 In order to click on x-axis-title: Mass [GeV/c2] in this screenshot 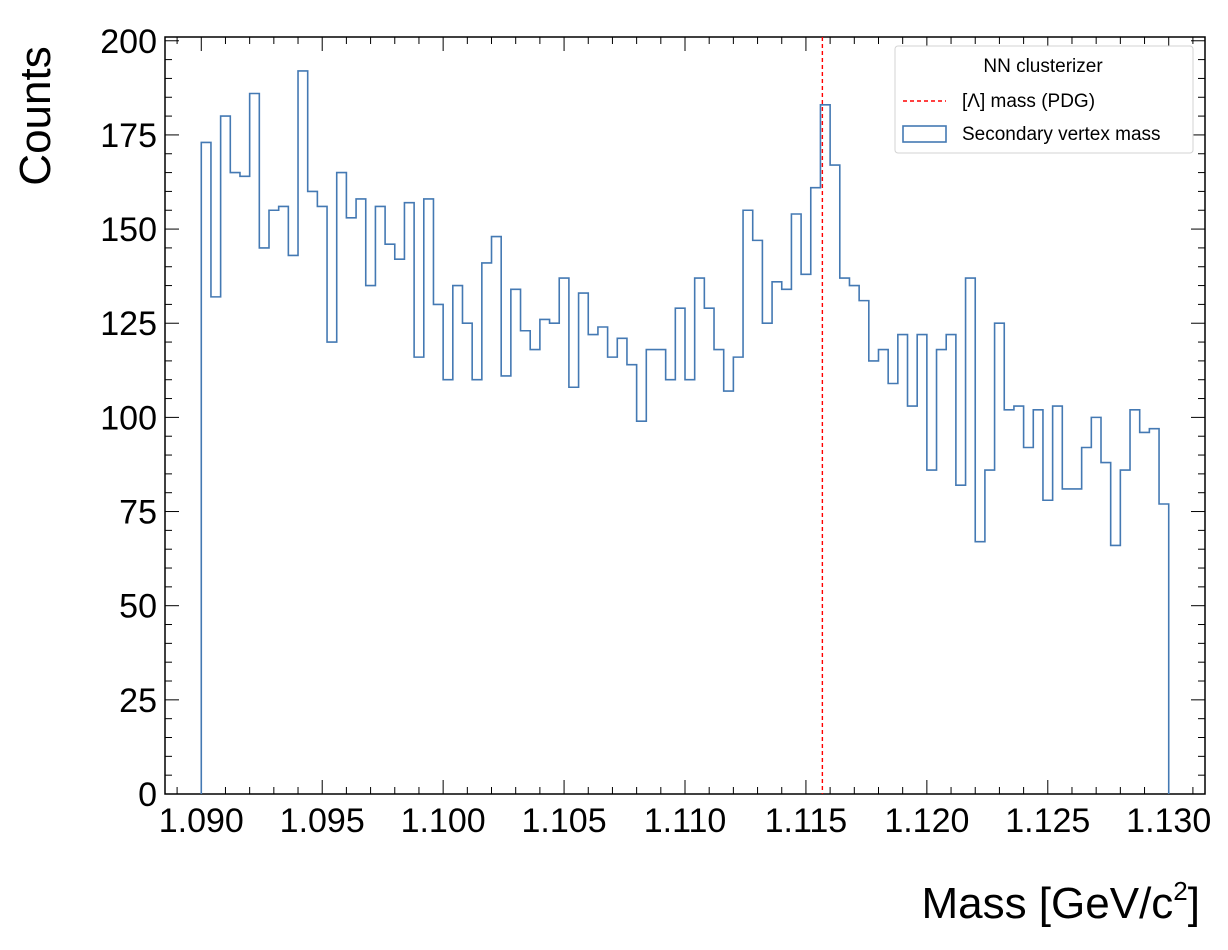, I will do `click(1060, 902)`.